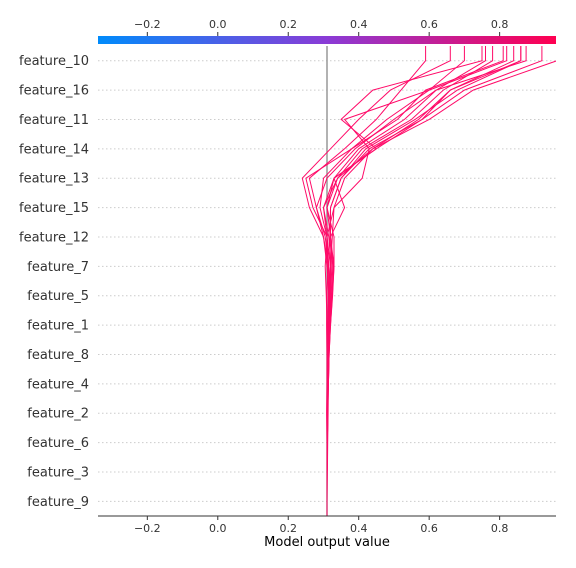 The height and width of the screenshot is (568, 576). Describe the element at coordinates (359, 24) in the screenshot. I see `top-tick-label: 0.4` at that location.